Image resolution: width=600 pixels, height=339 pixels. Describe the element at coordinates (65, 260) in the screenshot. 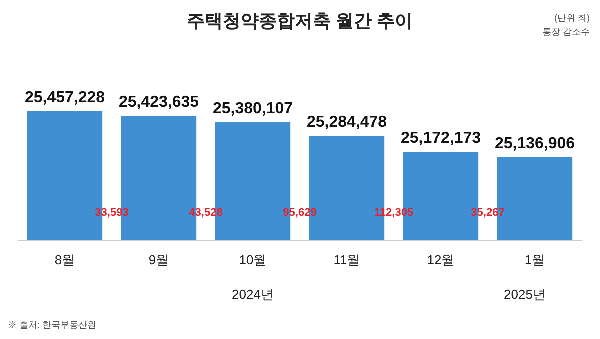

I see `x-tick-label: 8월` at that location.